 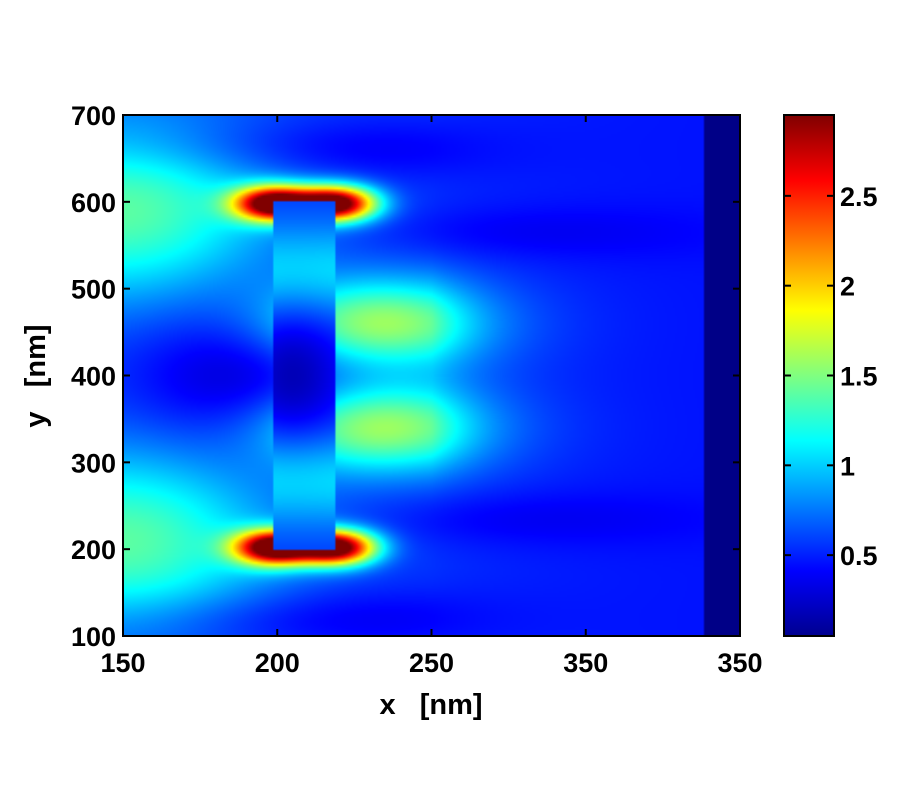 What do you see at coordinates (809, 375) in the screenshot?
I see `colorbar` at bounding box center [809, 375].